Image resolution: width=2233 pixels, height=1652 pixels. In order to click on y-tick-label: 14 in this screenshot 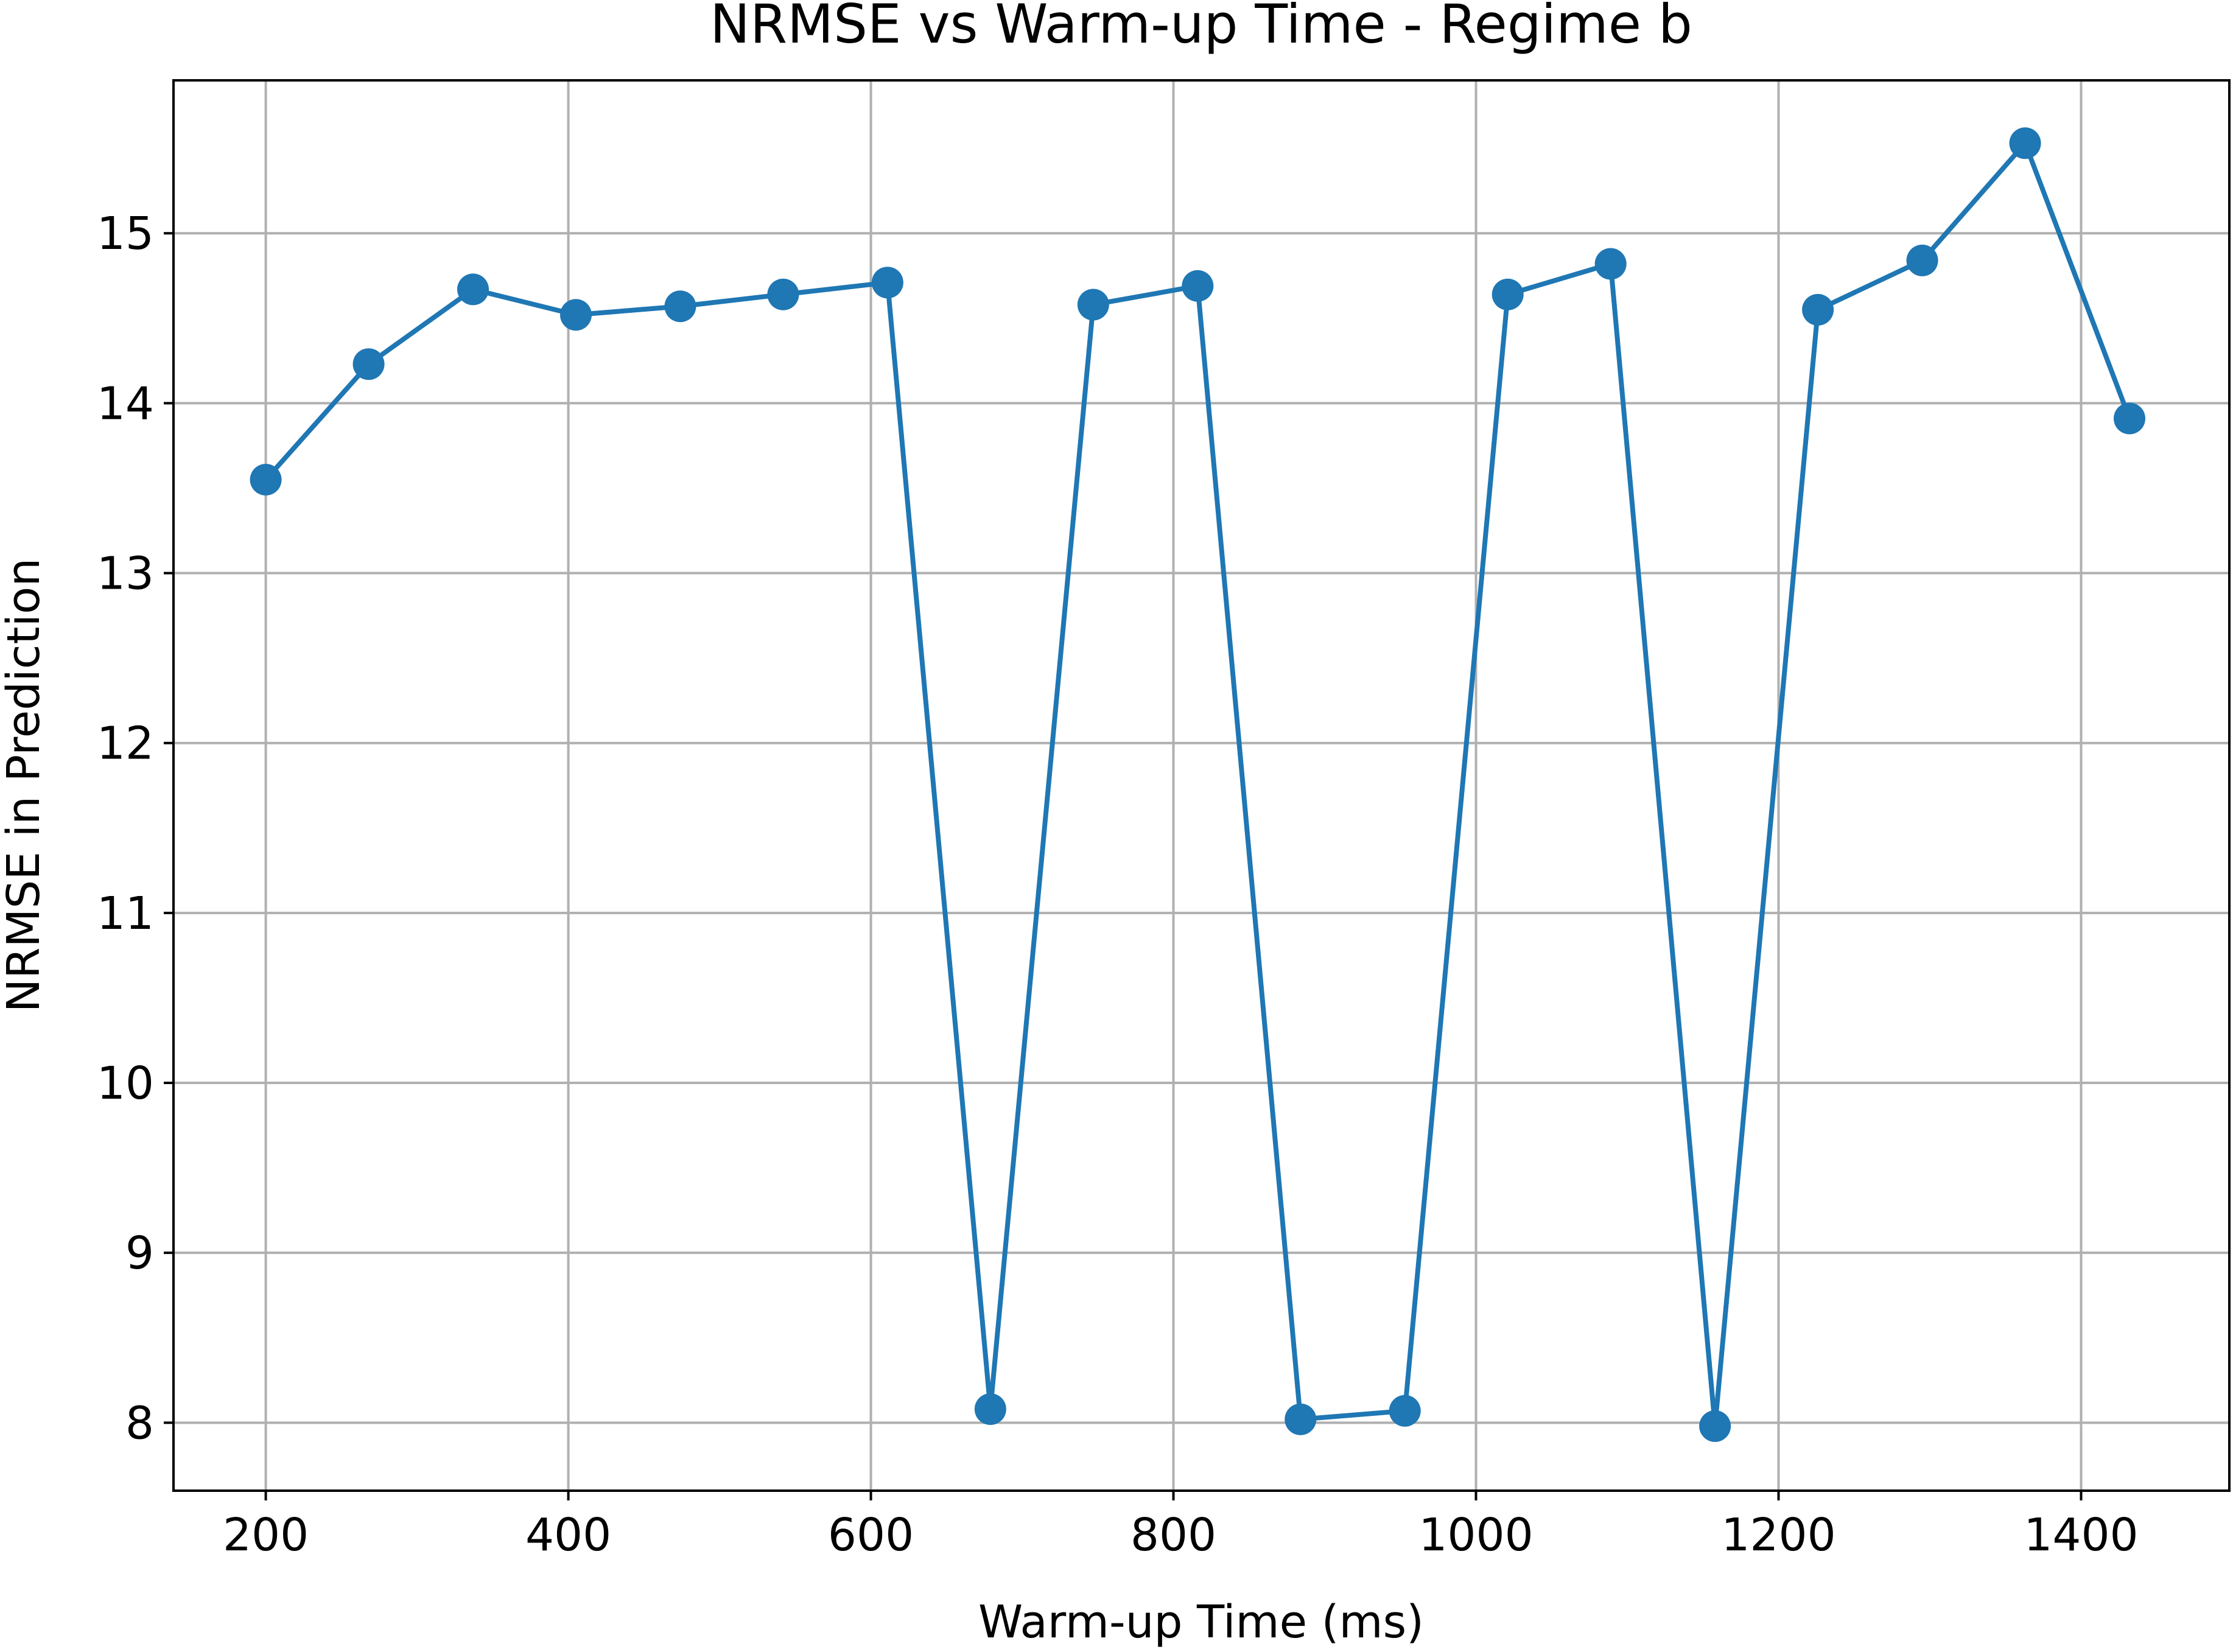, I will do `click(125, 403)`.